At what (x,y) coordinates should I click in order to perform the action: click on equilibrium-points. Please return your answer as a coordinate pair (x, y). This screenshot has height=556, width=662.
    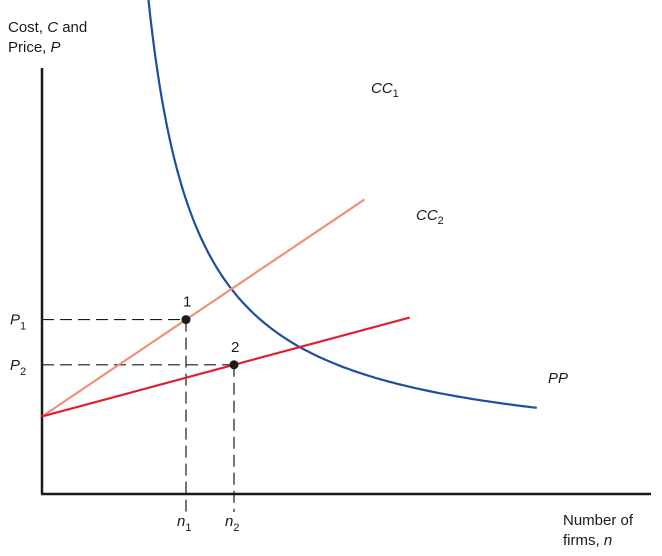
    Looking at the image, I should click on (210, 342).